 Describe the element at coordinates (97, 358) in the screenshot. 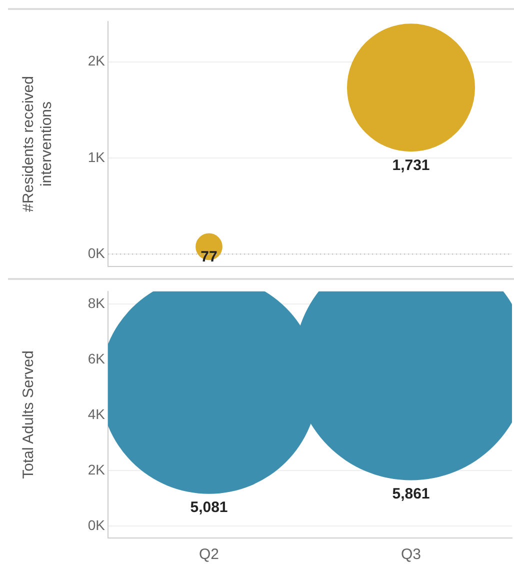

I see `y-tick-label: 6K` at that location.